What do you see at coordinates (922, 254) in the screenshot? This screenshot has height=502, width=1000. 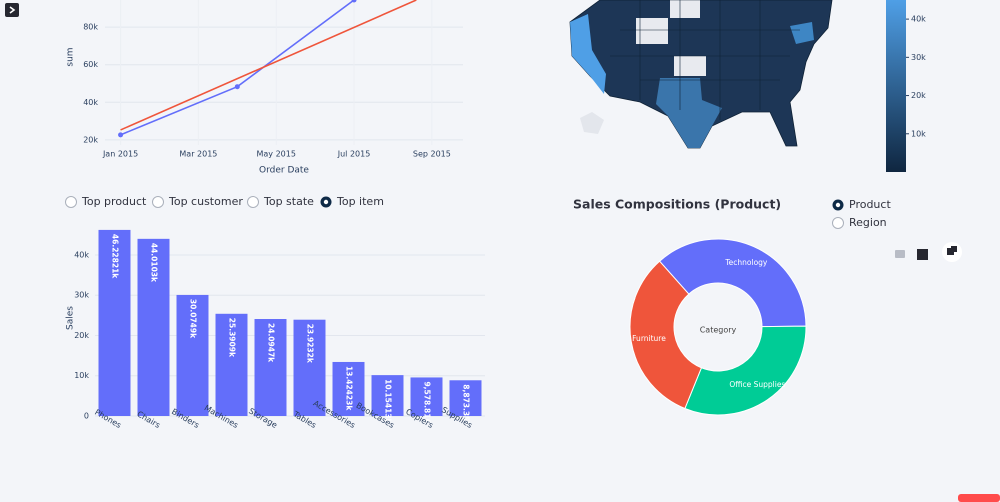 I see `chart-icon` at bounding box center [922, 254].